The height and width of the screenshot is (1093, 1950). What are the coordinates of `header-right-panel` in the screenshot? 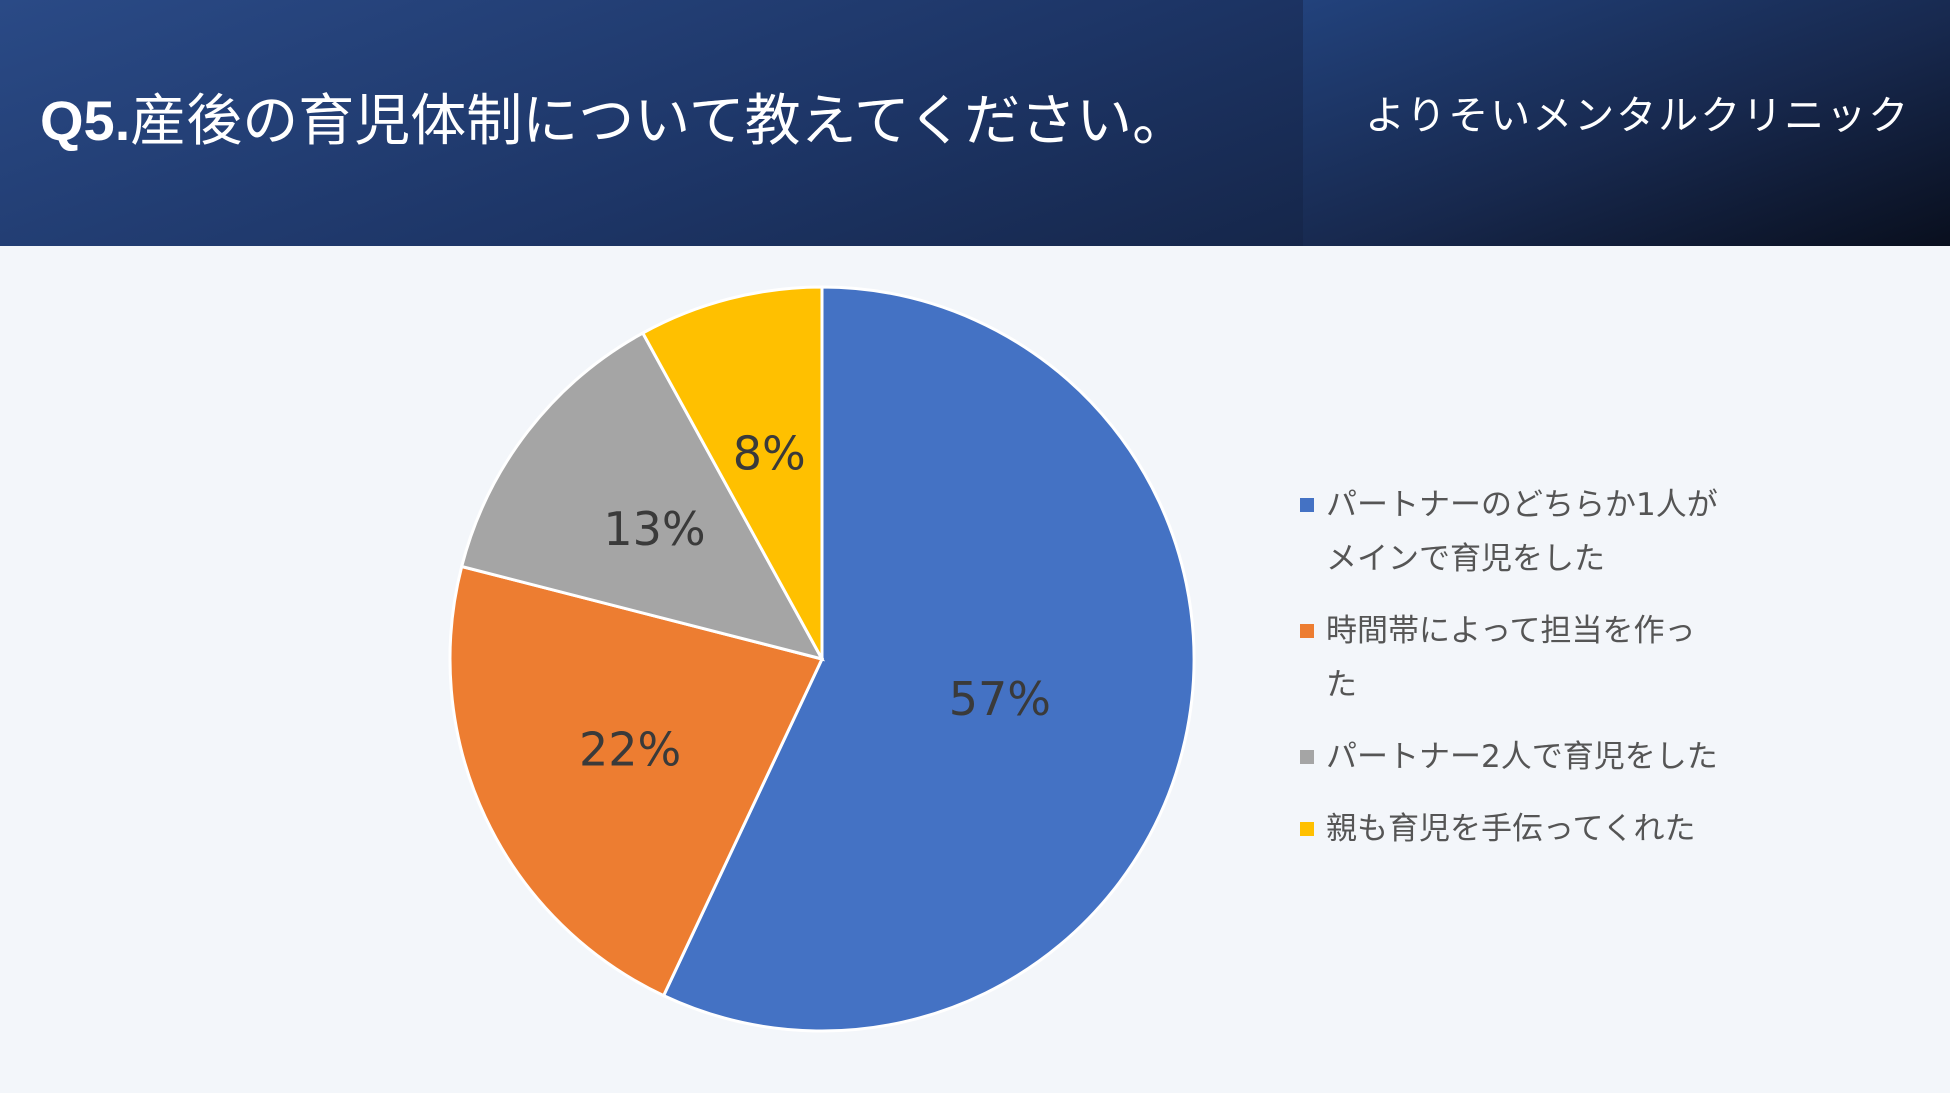 It's located at (1626, 123).